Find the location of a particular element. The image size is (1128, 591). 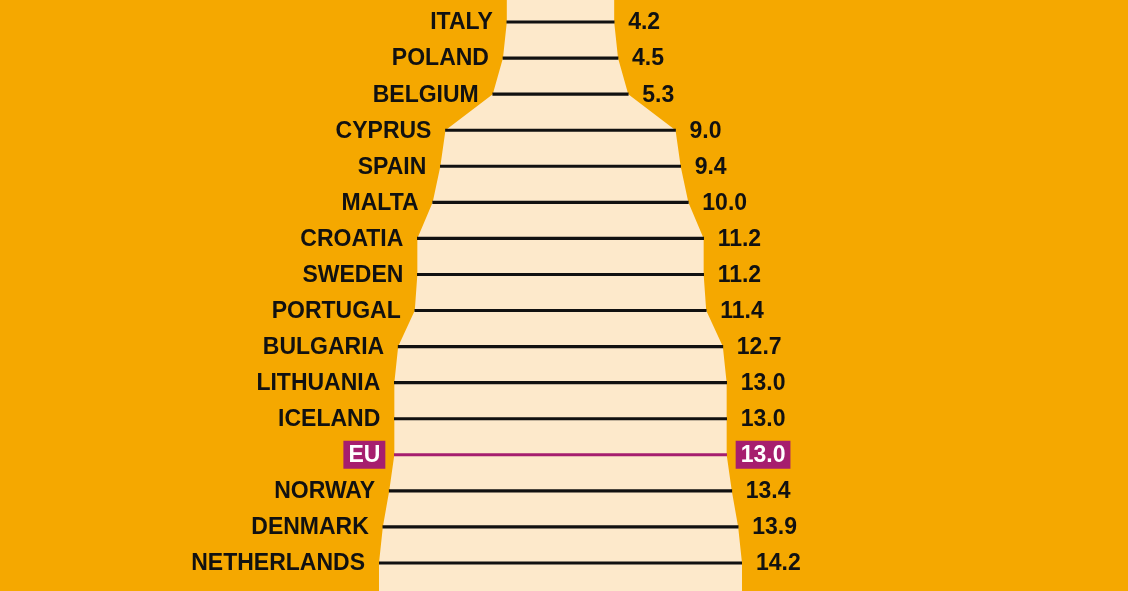

data-label: 9.0 is located at coordinates (705, 129).